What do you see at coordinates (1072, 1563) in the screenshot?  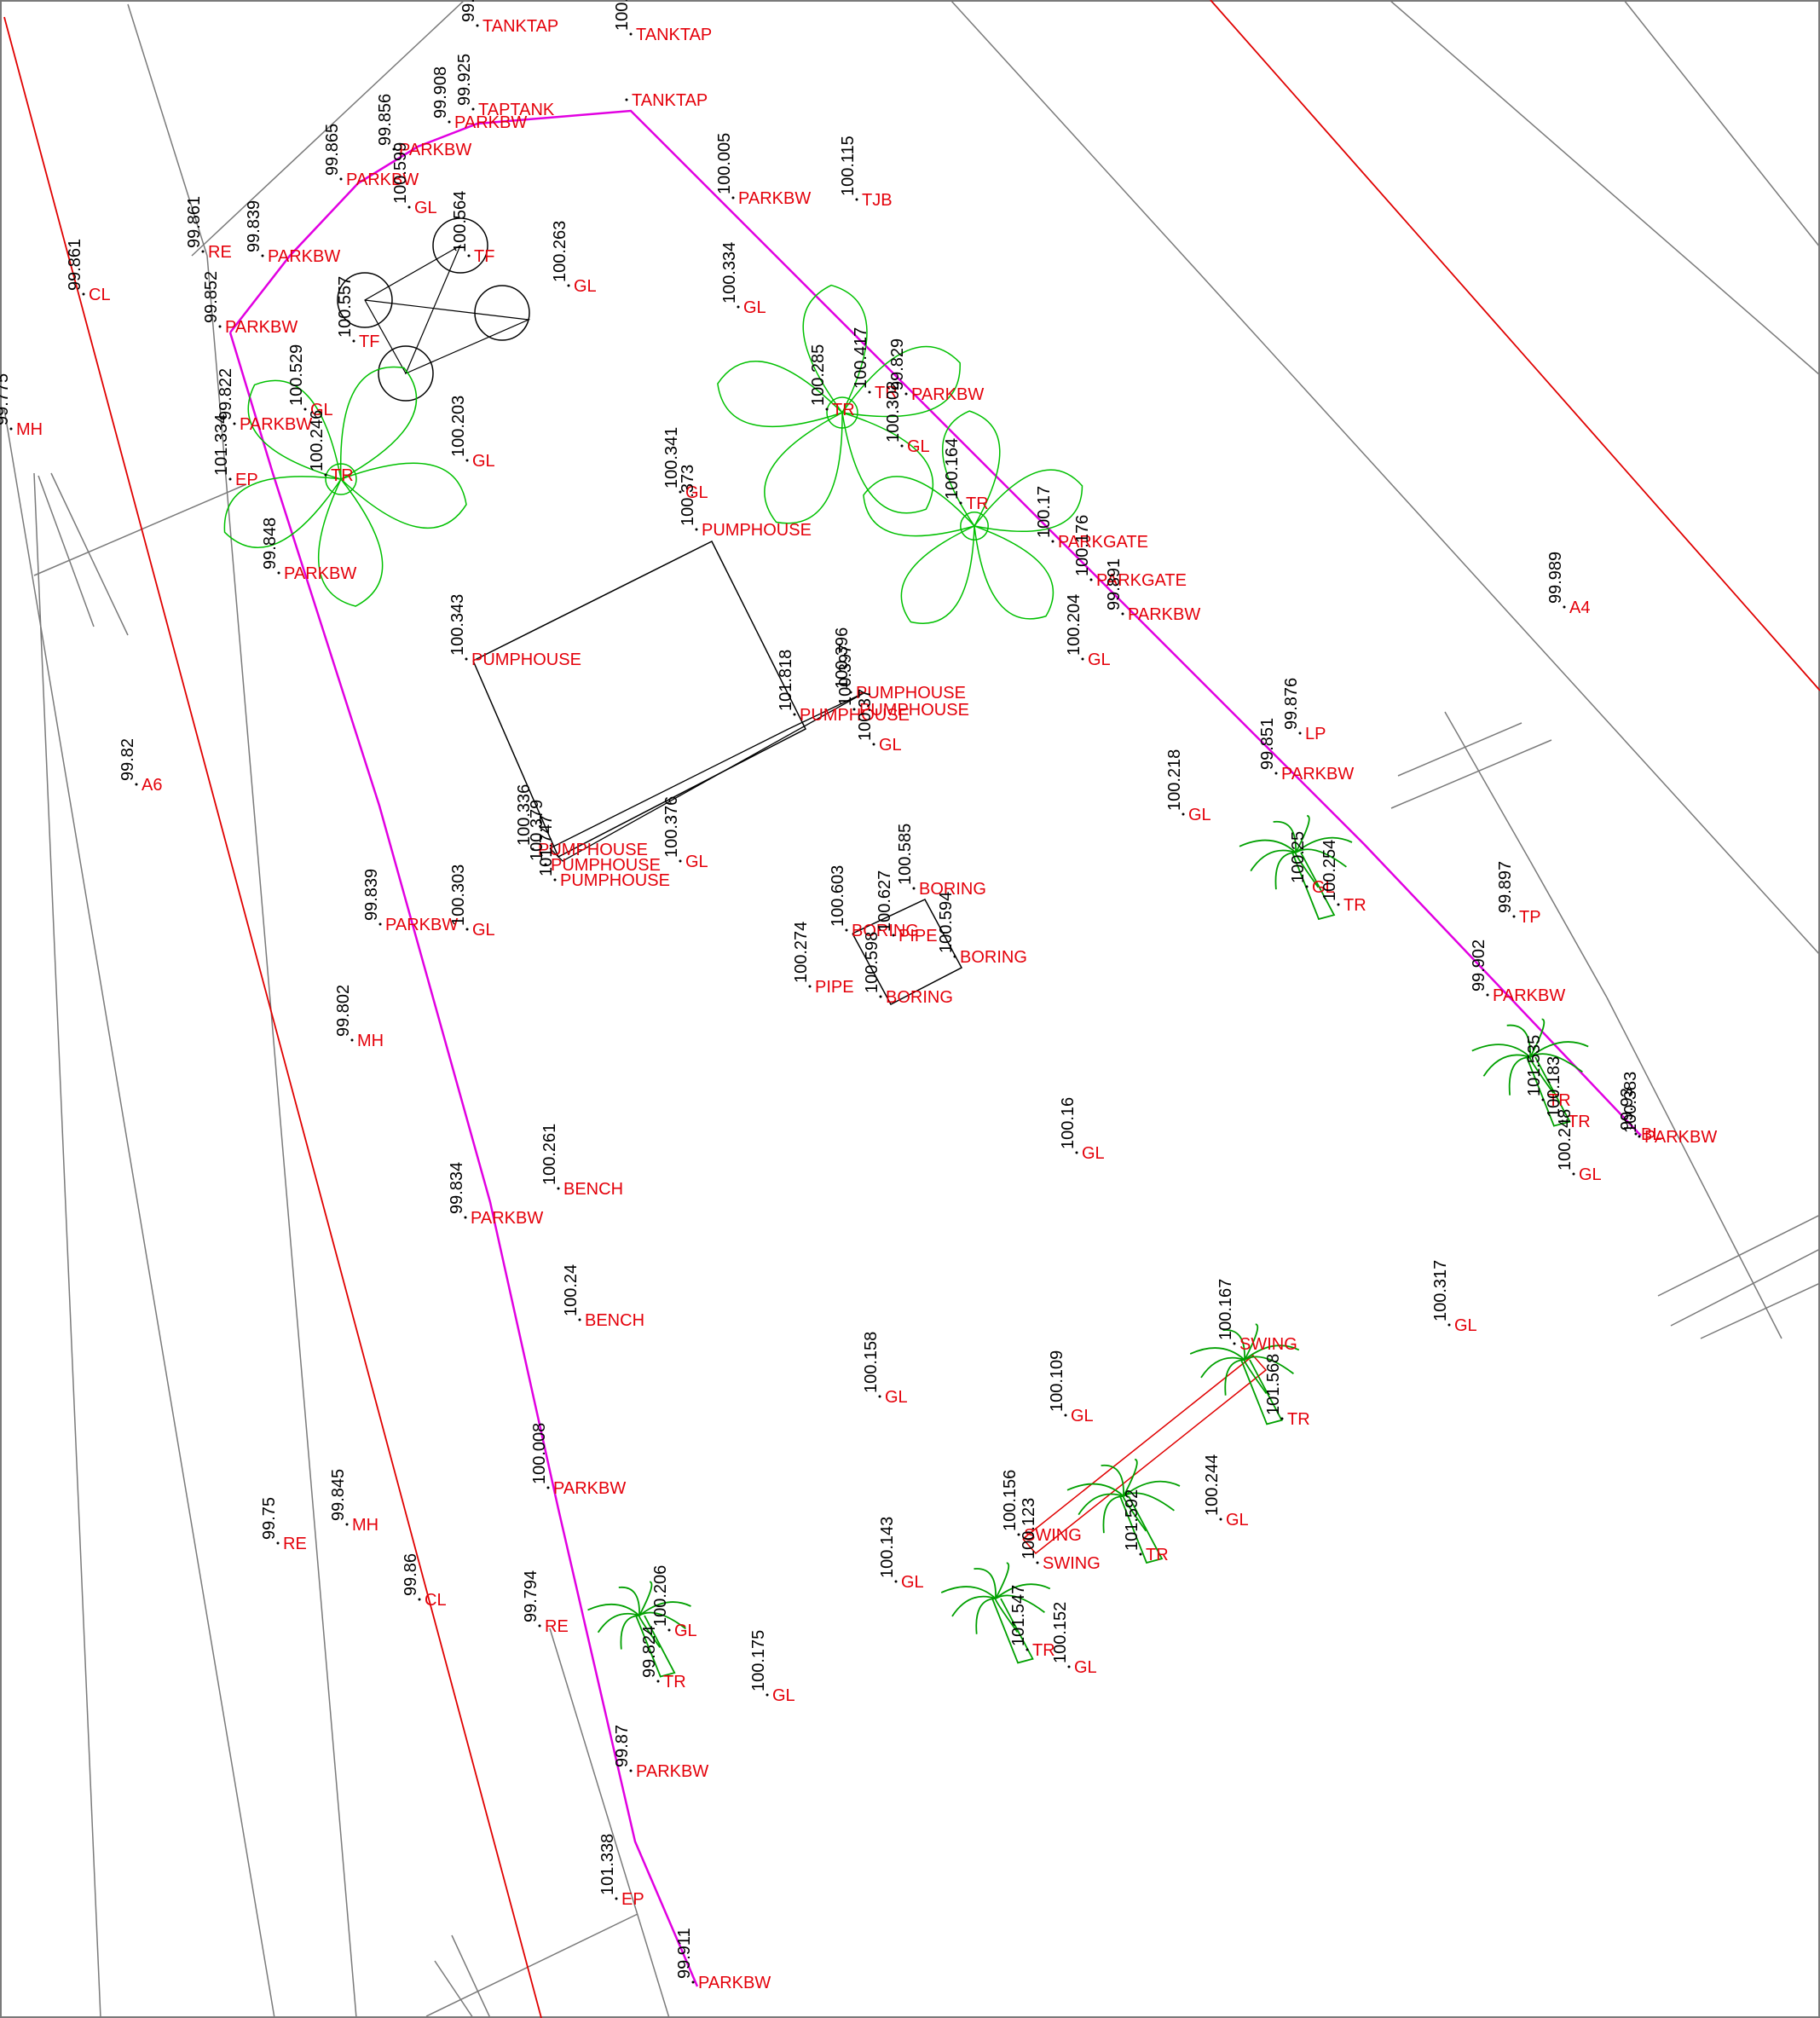 I see `point-code: SWING` at bounding box center [1072, 1563].